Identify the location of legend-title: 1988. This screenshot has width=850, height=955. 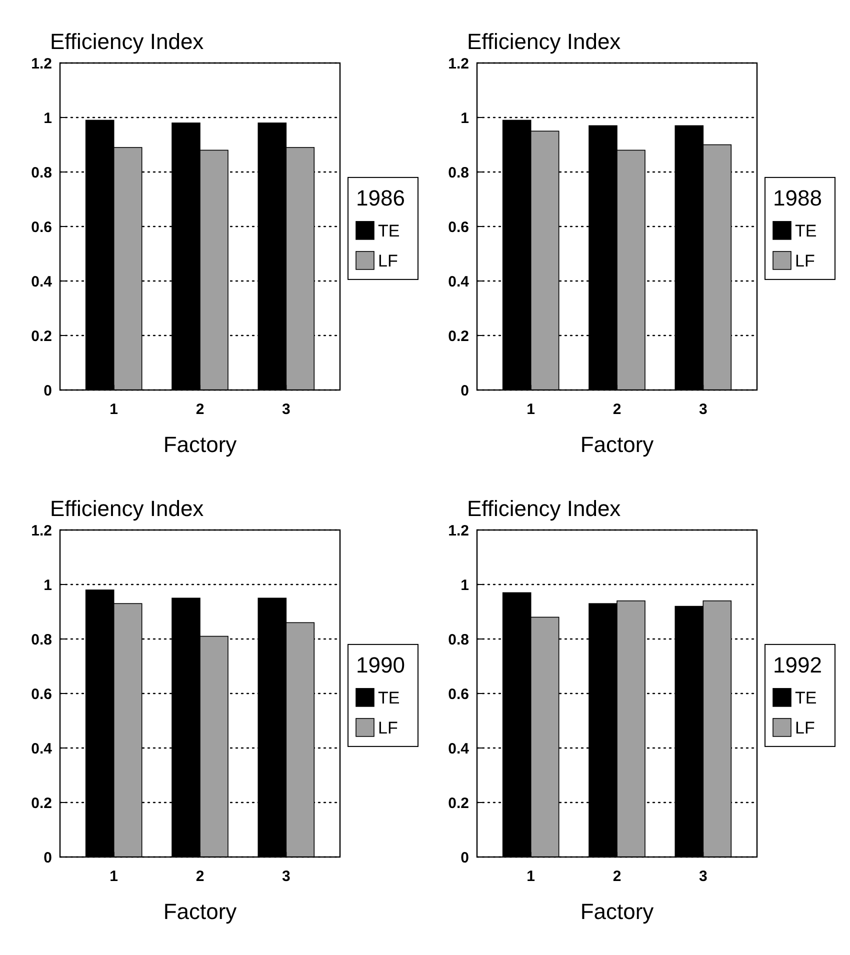
(797, 197).